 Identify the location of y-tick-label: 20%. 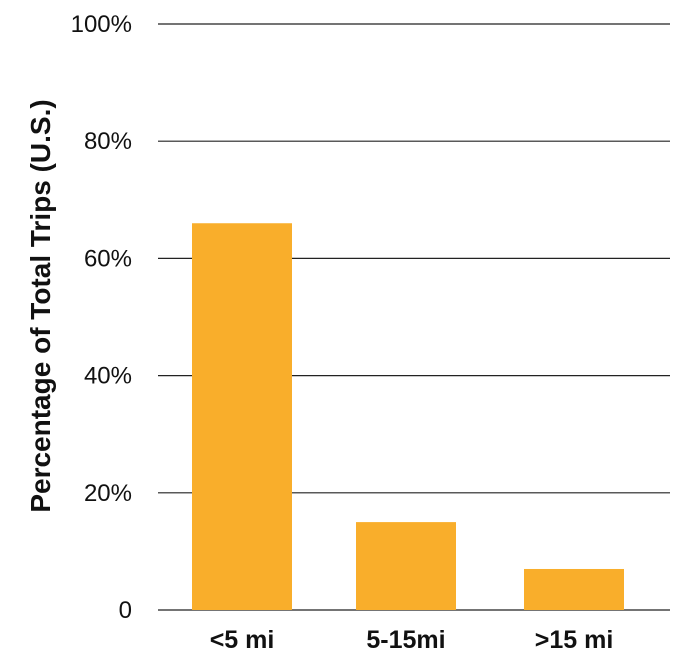
(108, 493).